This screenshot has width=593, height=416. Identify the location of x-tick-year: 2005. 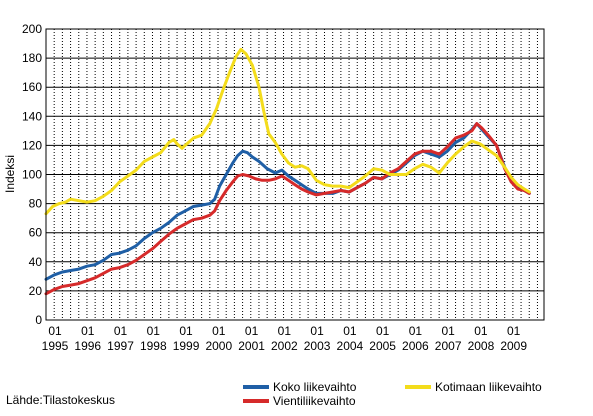
(382, 346).